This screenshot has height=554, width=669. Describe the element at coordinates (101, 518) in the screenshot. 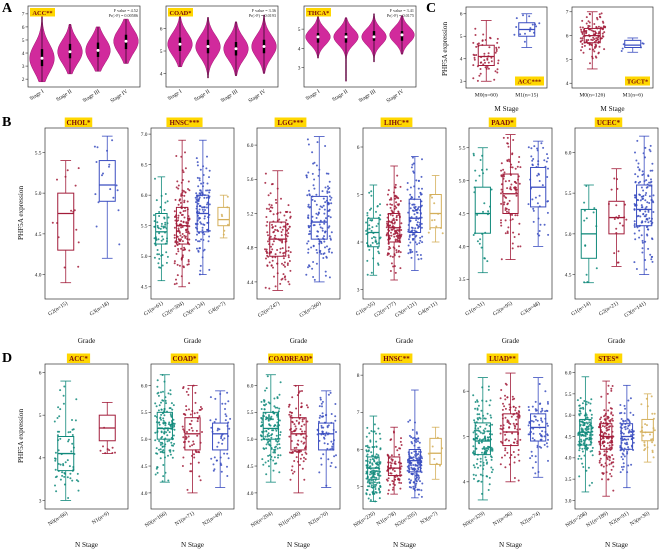

I see `svg-text: N1(n=9)` at that location.